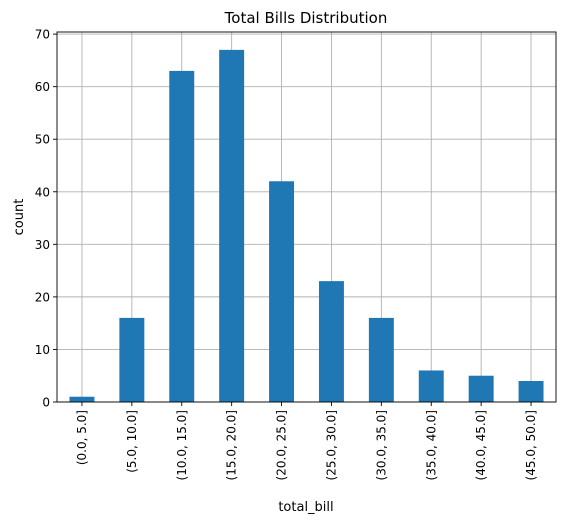 This screenshot has width=562, height=522. Describe the element at coordinates (132, 441) in the screenshot. I see `x-tick-label: (5.0, 10.0]` at that location.